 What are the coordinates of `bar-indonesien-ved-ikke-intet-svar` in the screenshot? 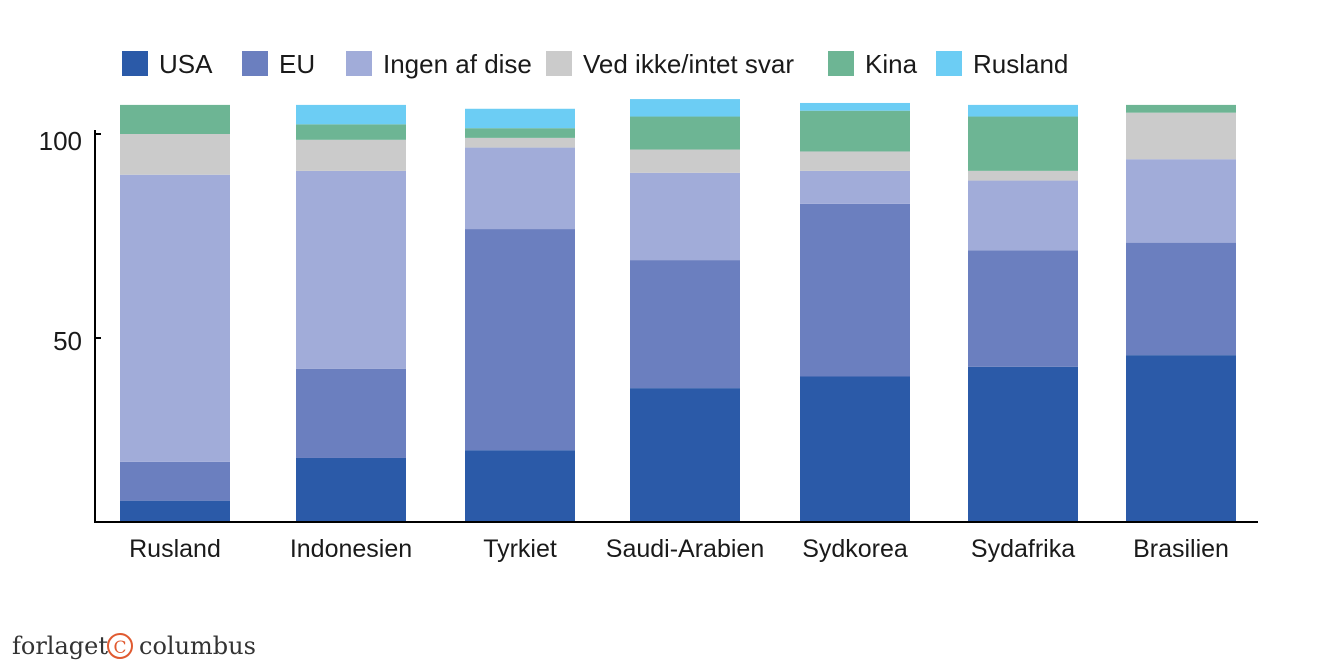 It's located at (351, 155).